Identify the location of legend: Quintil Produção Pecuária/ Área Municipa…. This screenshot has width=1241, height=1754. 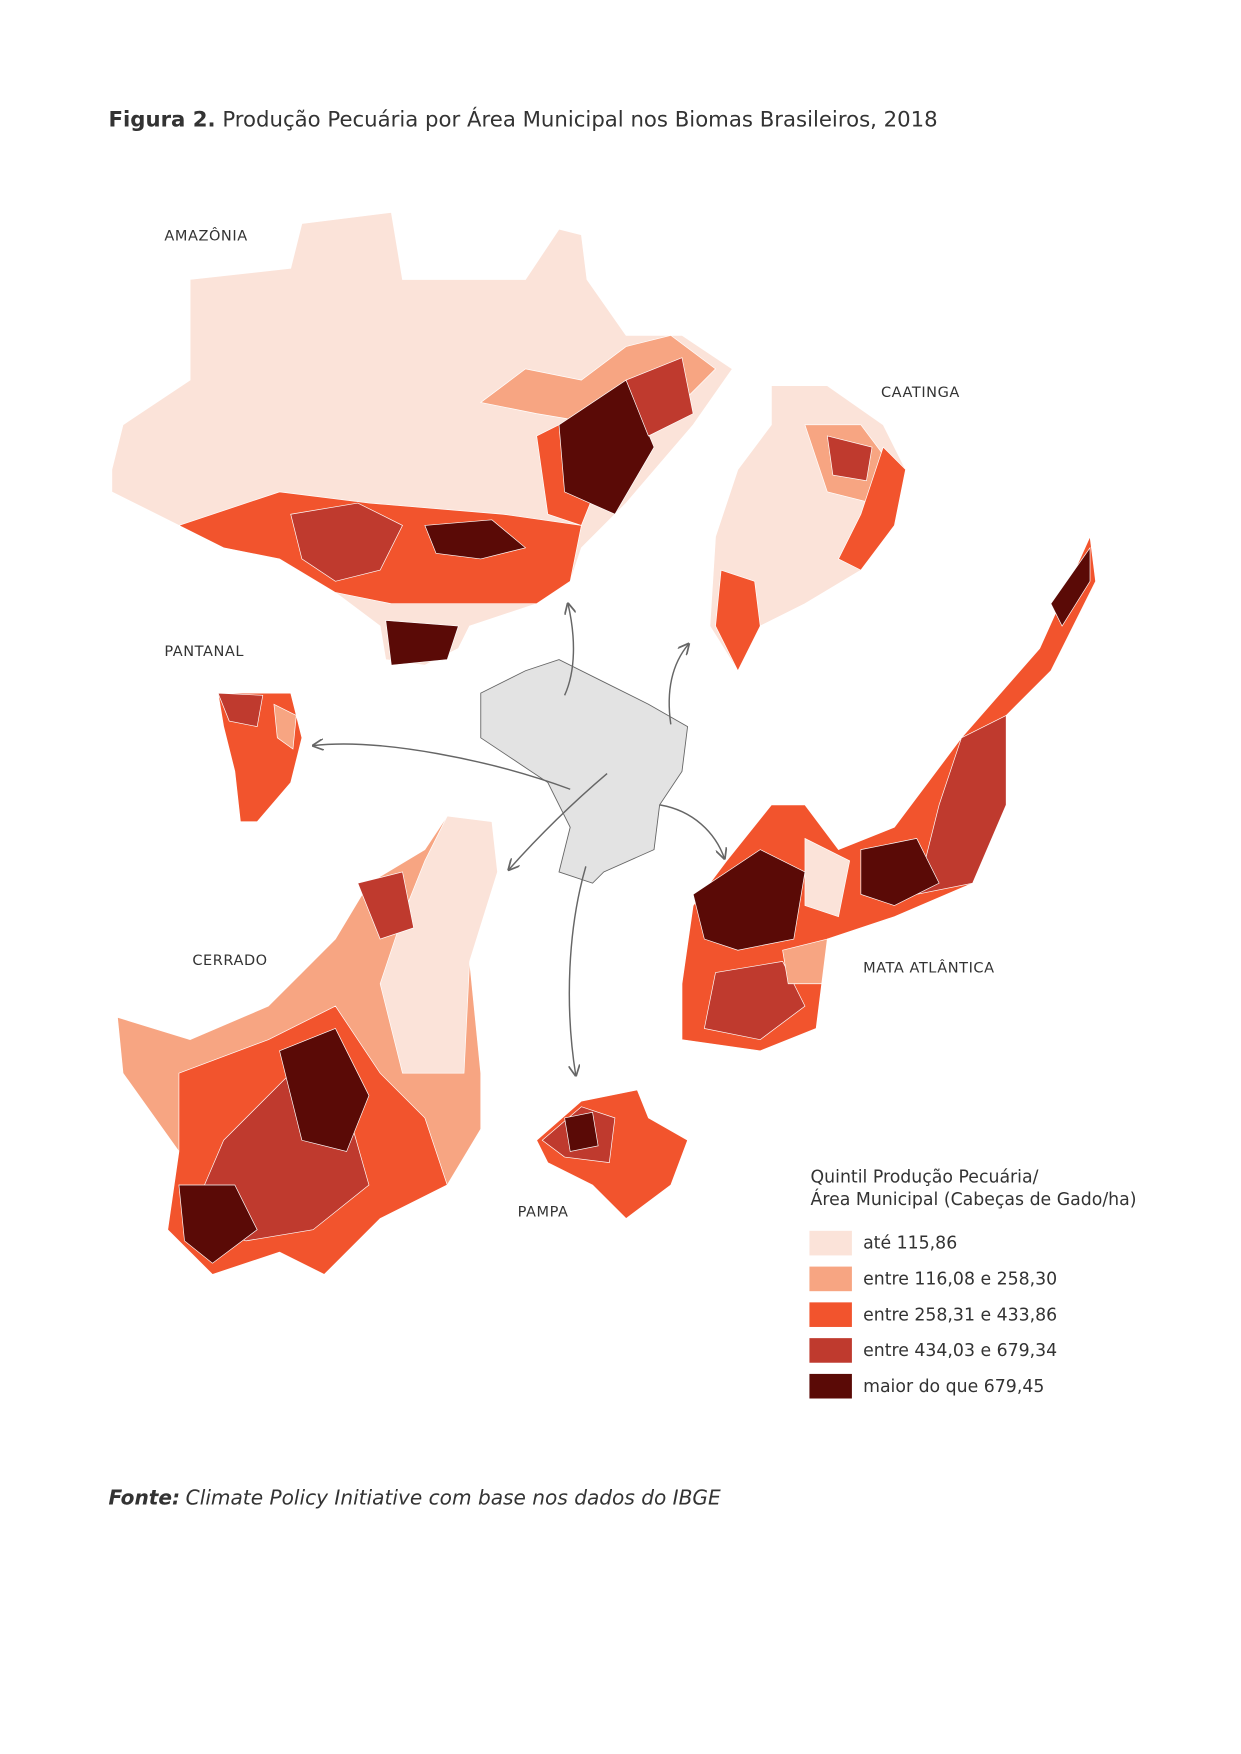
(972, 1283).